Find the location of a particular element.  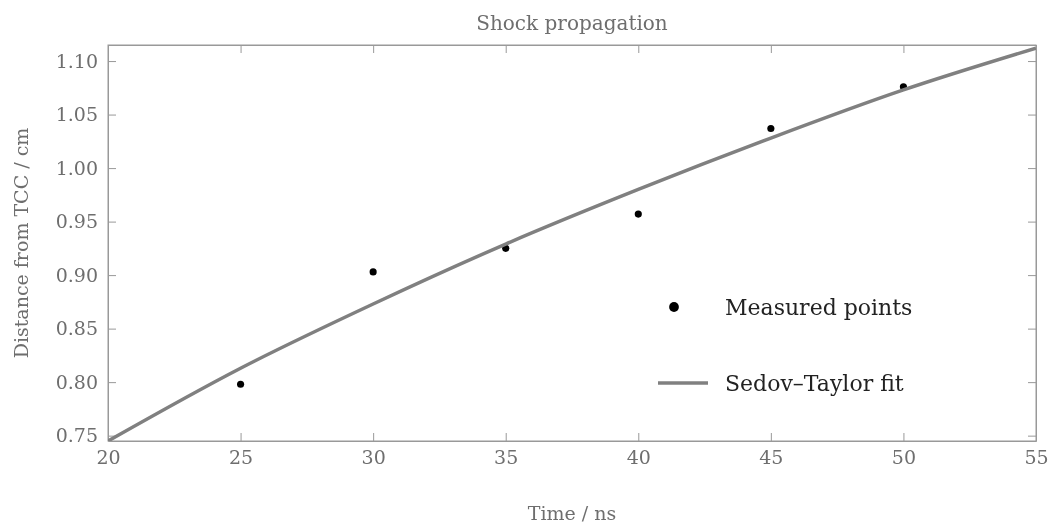

x-tick-label: 35 is located at coordinates (506, 457).